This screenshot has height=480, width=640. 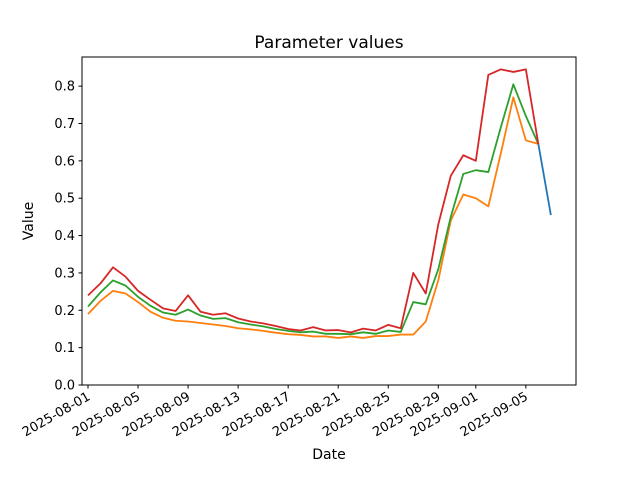 I want to click on y-axis-tick-label: 0.6, so click(x=64, y=161).